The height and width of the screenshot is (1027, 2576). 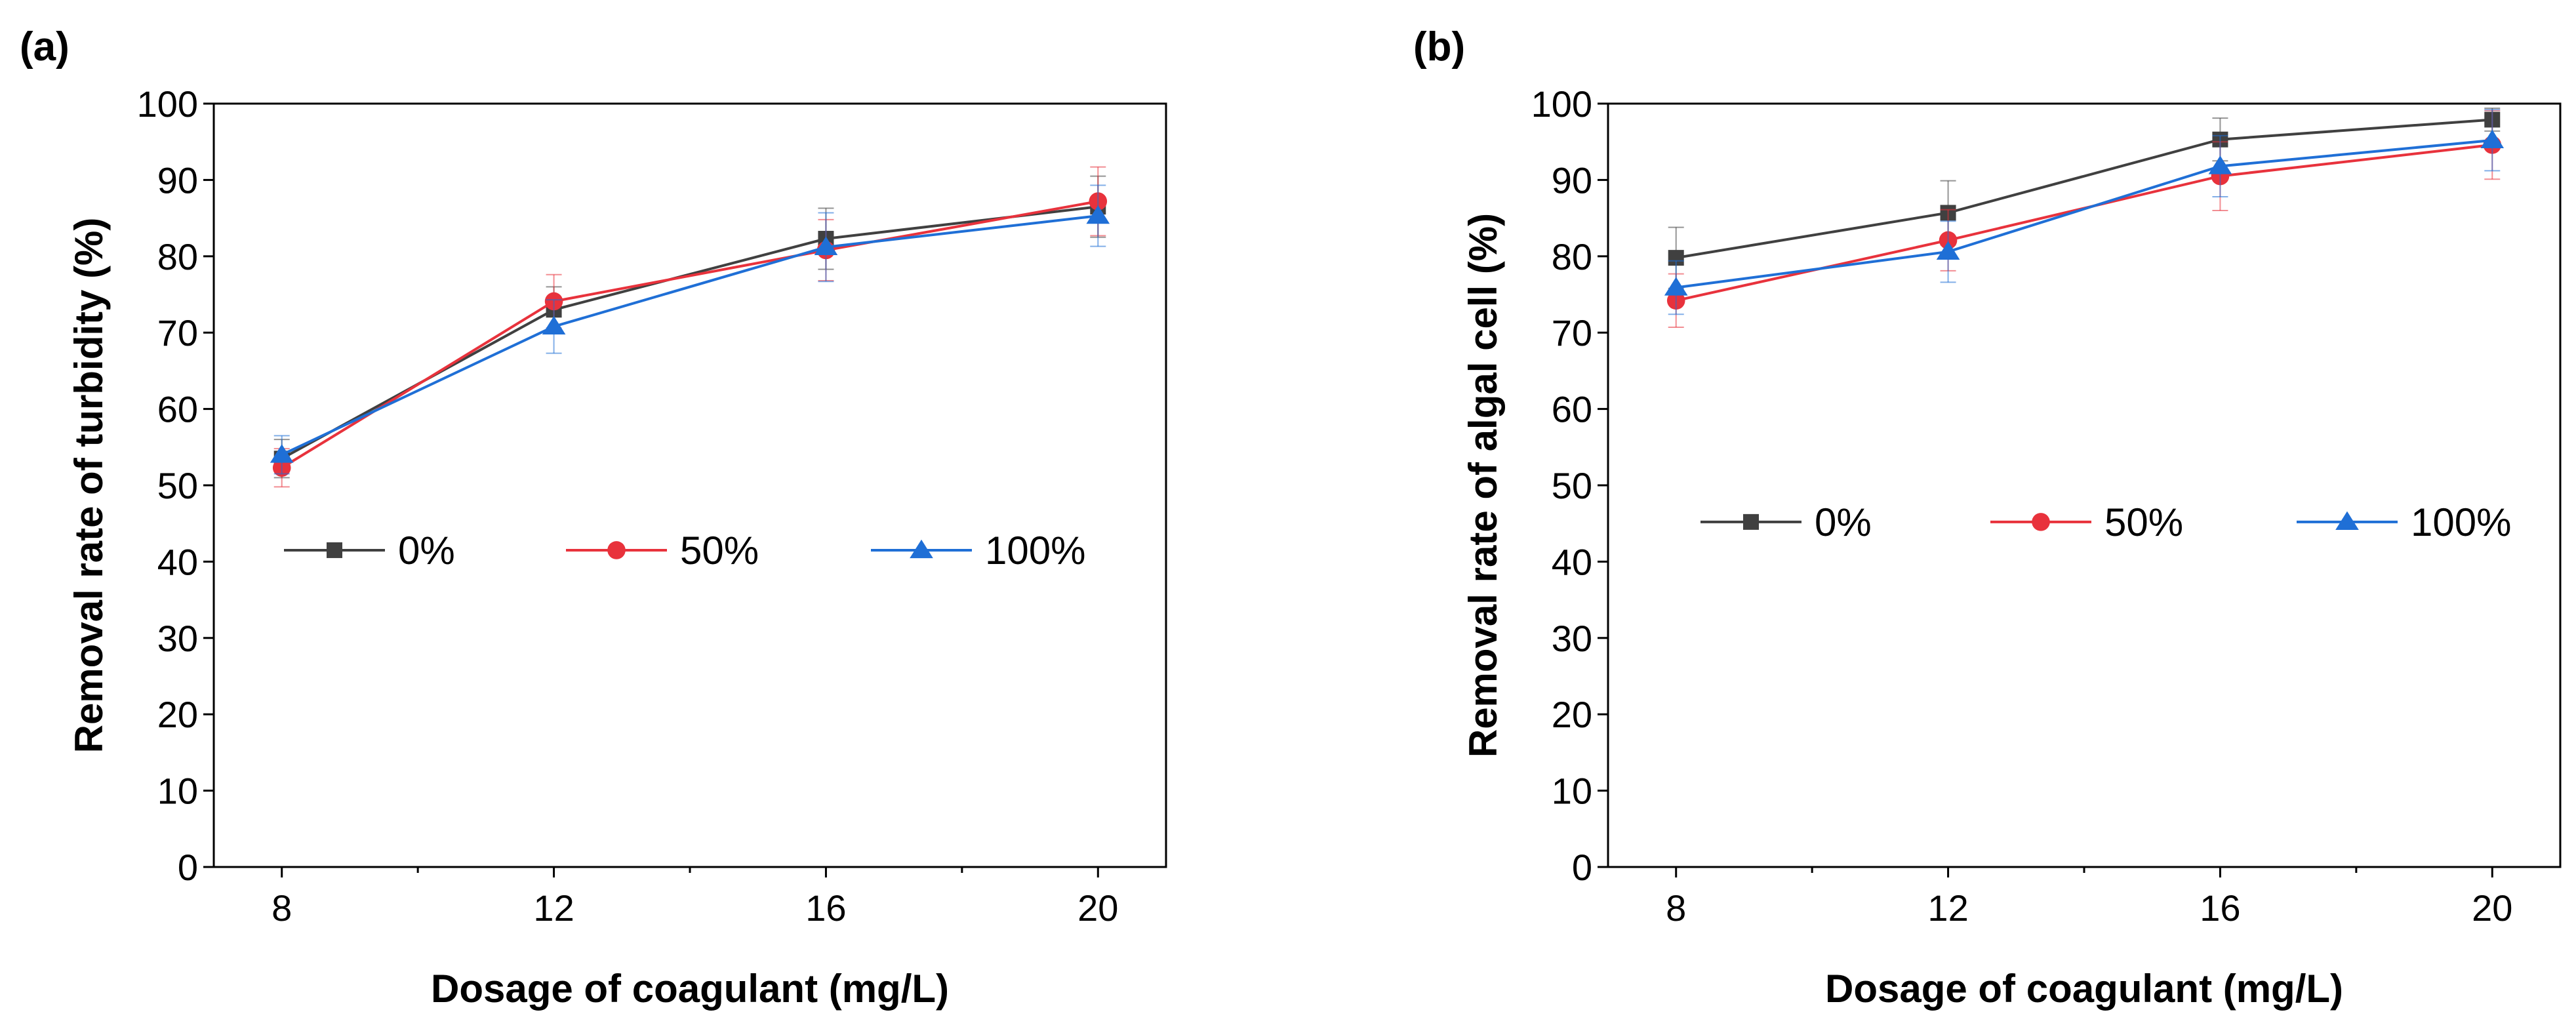 What do you see at coordinates (1483, 485) in the screenshot?
I see `y-axis-title: Removal rate of algal cell (%)` at bounding box center [1483, 485].